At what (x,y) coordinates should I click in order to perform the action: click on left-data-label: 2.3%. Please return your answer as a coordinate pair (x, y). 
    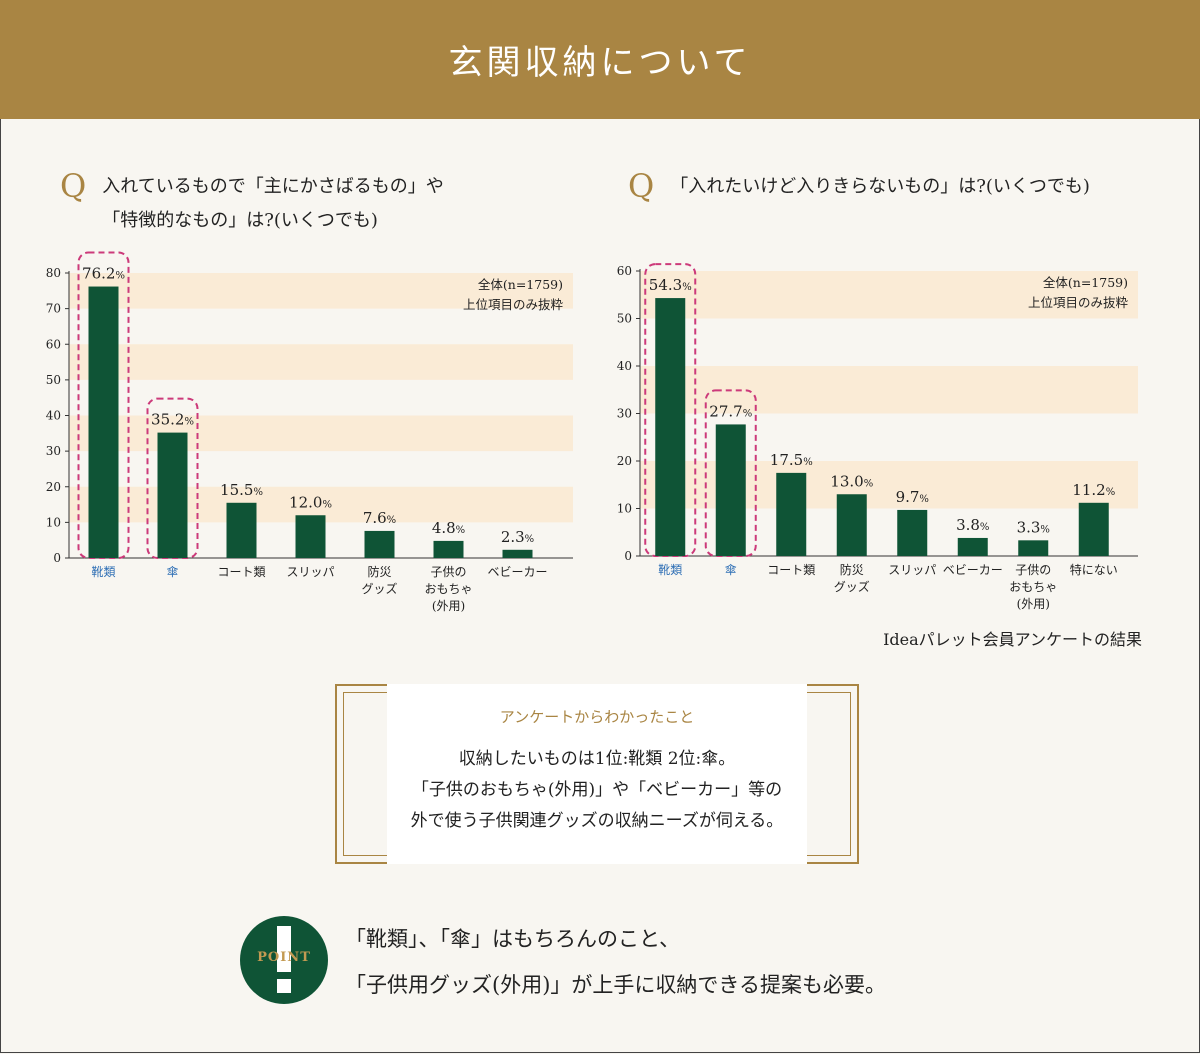
    Looking at the image, I should click on (517, 537).